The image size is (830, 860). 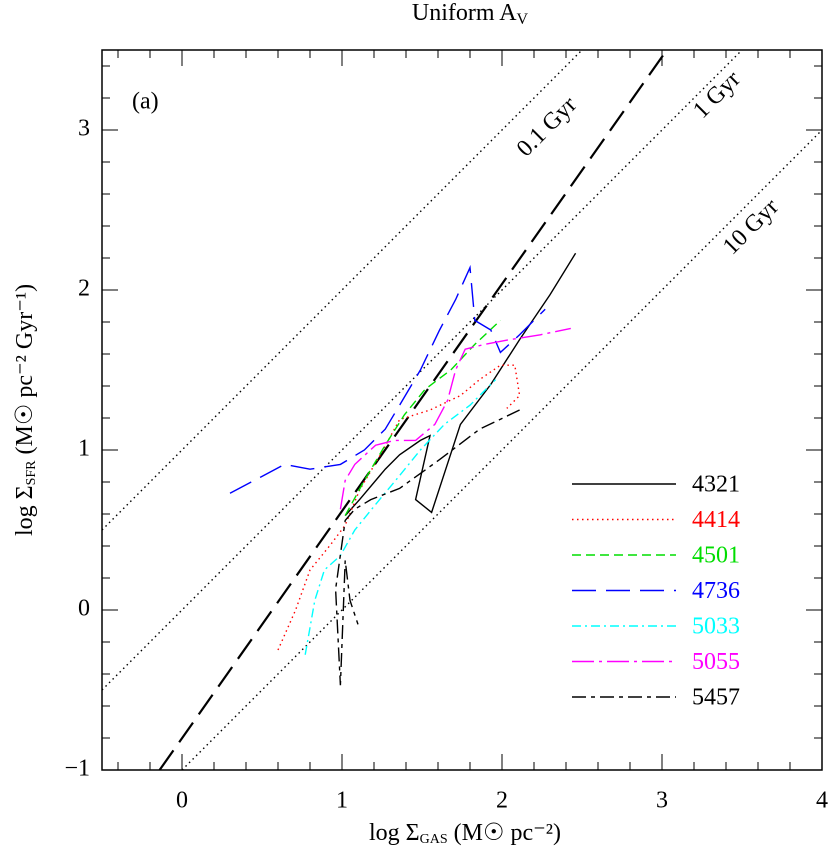 I want to click on y-axis-label: log ΣSFR (M☉ pc⁻² Gyr⁻¹), so click(x=26, y=410).